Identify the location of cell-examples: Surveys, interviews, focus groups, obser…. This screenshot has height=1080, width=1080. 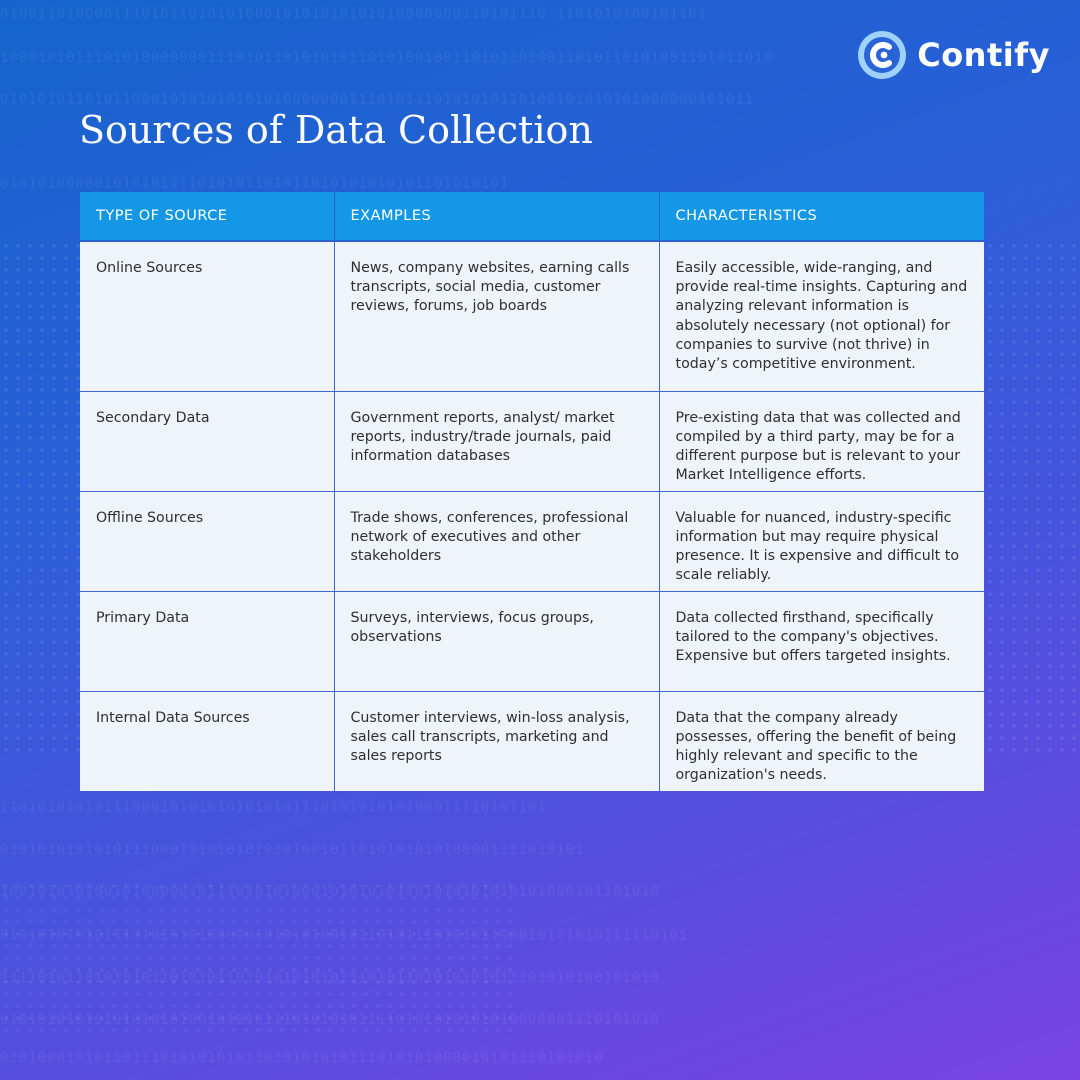
(497, 641).